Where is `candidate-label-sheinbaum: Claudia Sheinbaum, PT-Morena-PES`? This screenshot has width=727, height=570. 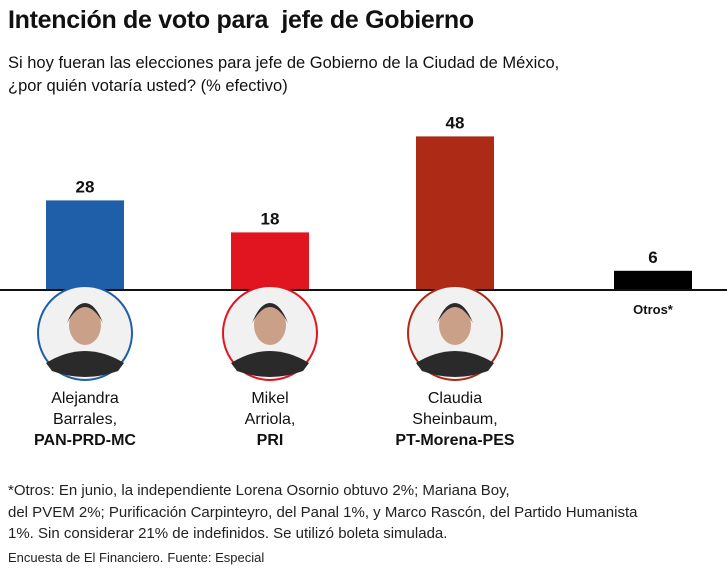 candidate-label-sheinbaum: Claudia Sheinbaum, PT-Morena-PES is located at coordinates (455, 419).